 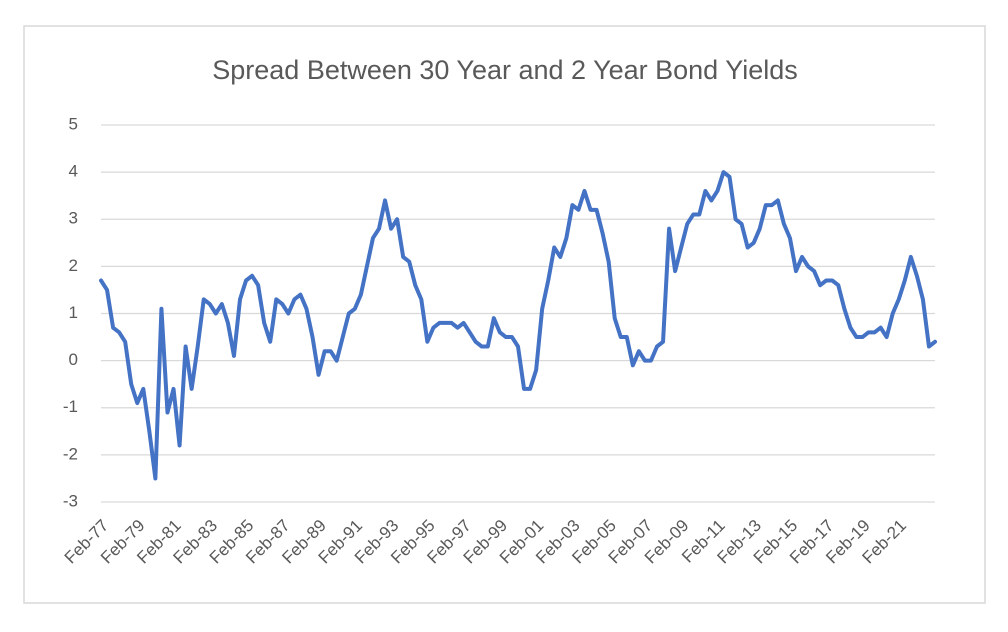 What do you see at coordinates (73, 218) in the screenshot?
I see `y-tick-label: 3` at bounding box center [73, 218].